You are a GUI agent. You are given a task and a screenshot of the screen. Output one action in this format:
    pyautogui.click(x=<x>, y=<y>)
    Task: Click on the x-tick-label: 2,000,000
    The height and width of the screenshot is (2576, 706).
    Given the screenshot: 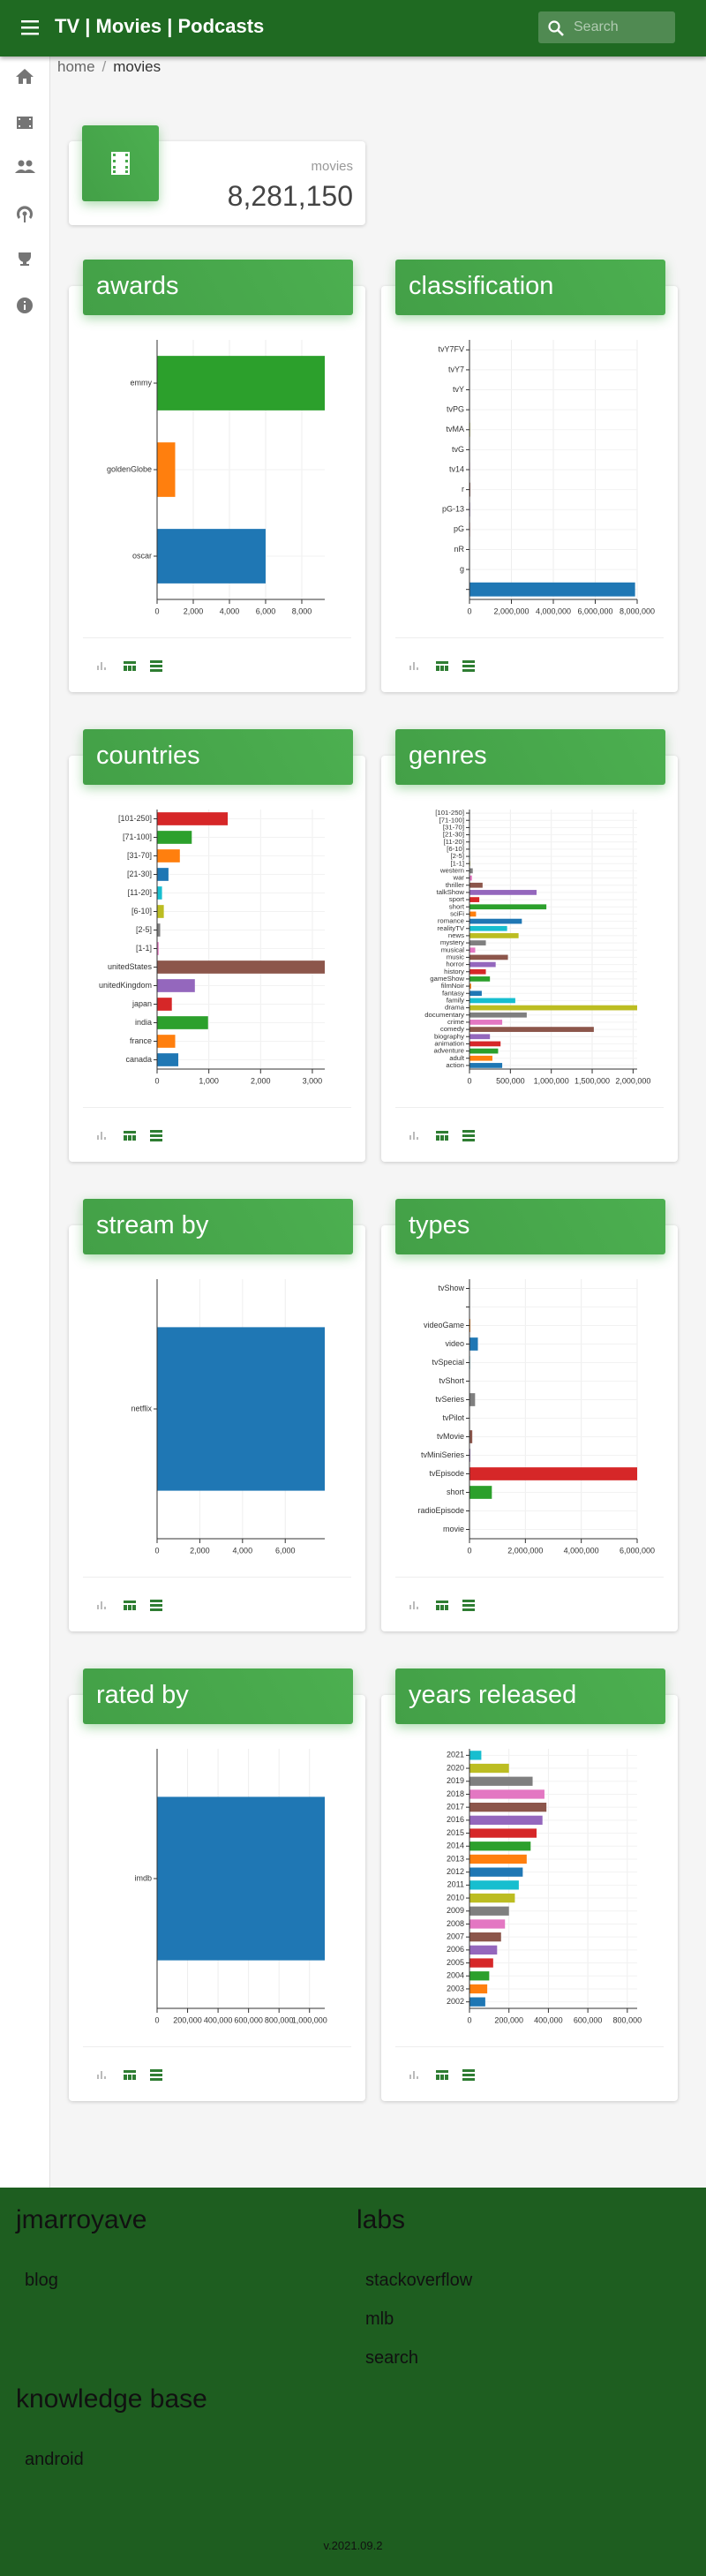 What is the action you would take?
    pyautogui.click(x=632, y=1081)
    